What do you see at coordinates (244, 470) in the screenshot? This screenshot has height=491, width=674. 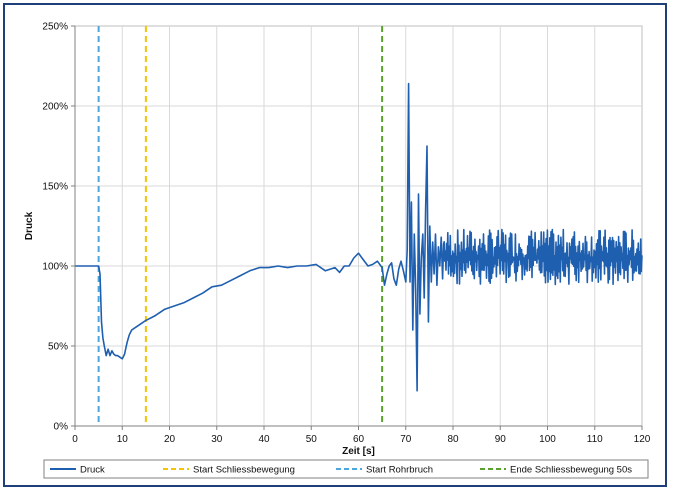 I see `legend-label: Start Schliessbewegung` at bounding box center [244, 470].